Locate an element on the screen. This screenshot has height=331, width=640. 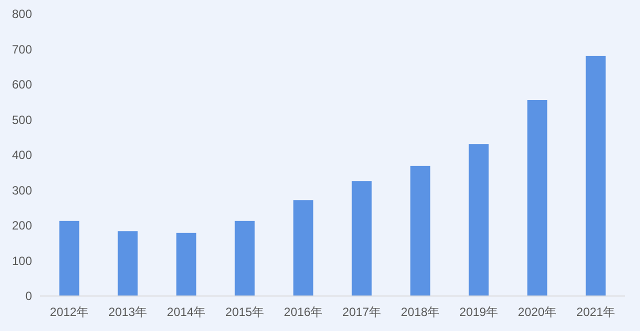
x-tick-label: 2018年 is located at coordinates (420, 312).